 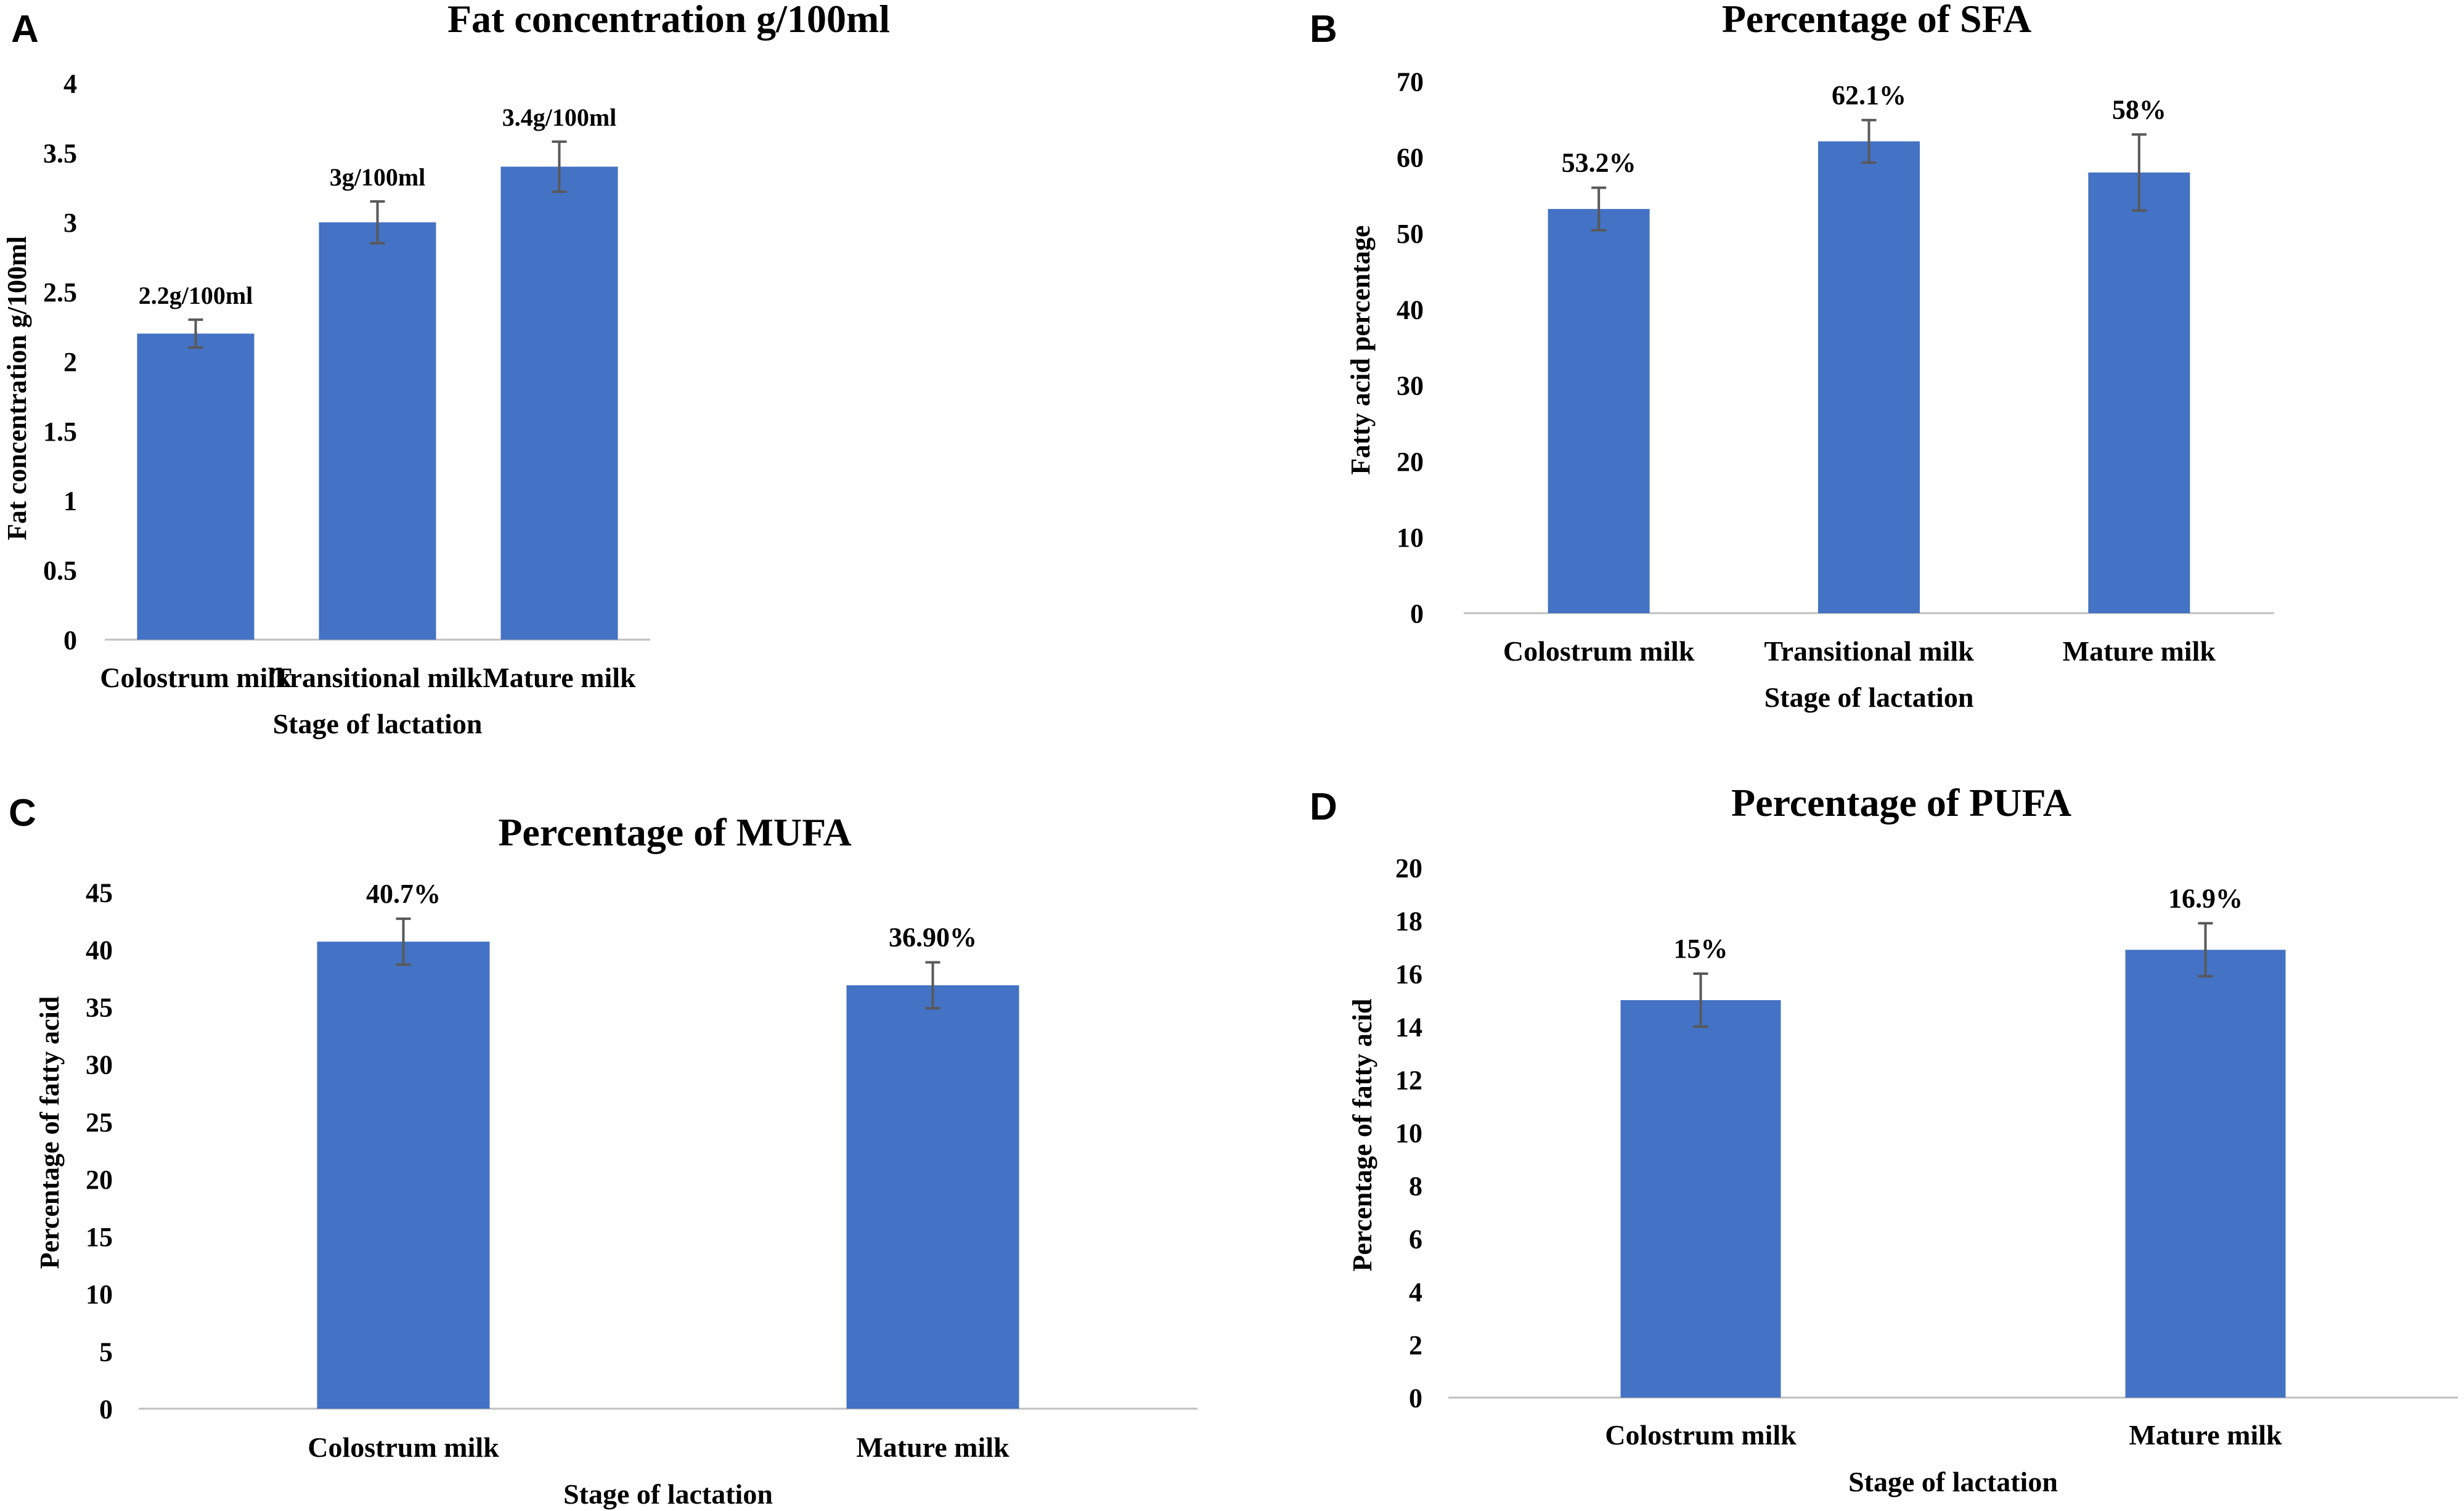 I want to click on chart-title-b: Percentage of SFA, so click(x=1876, y=20).